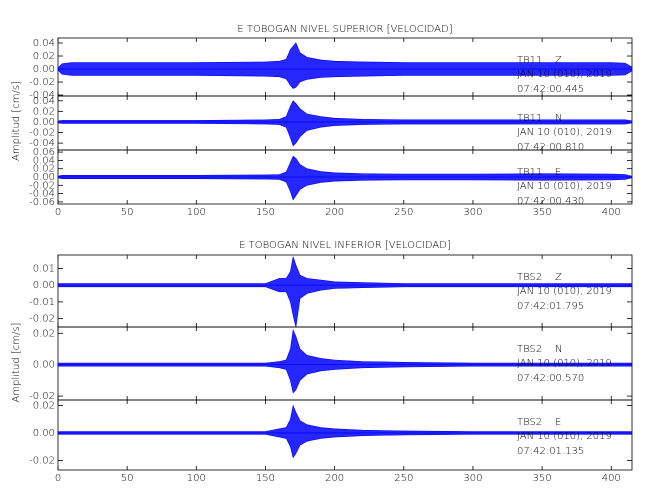  I want to click on time-label: 07:42:00.810, so click(550, 147).